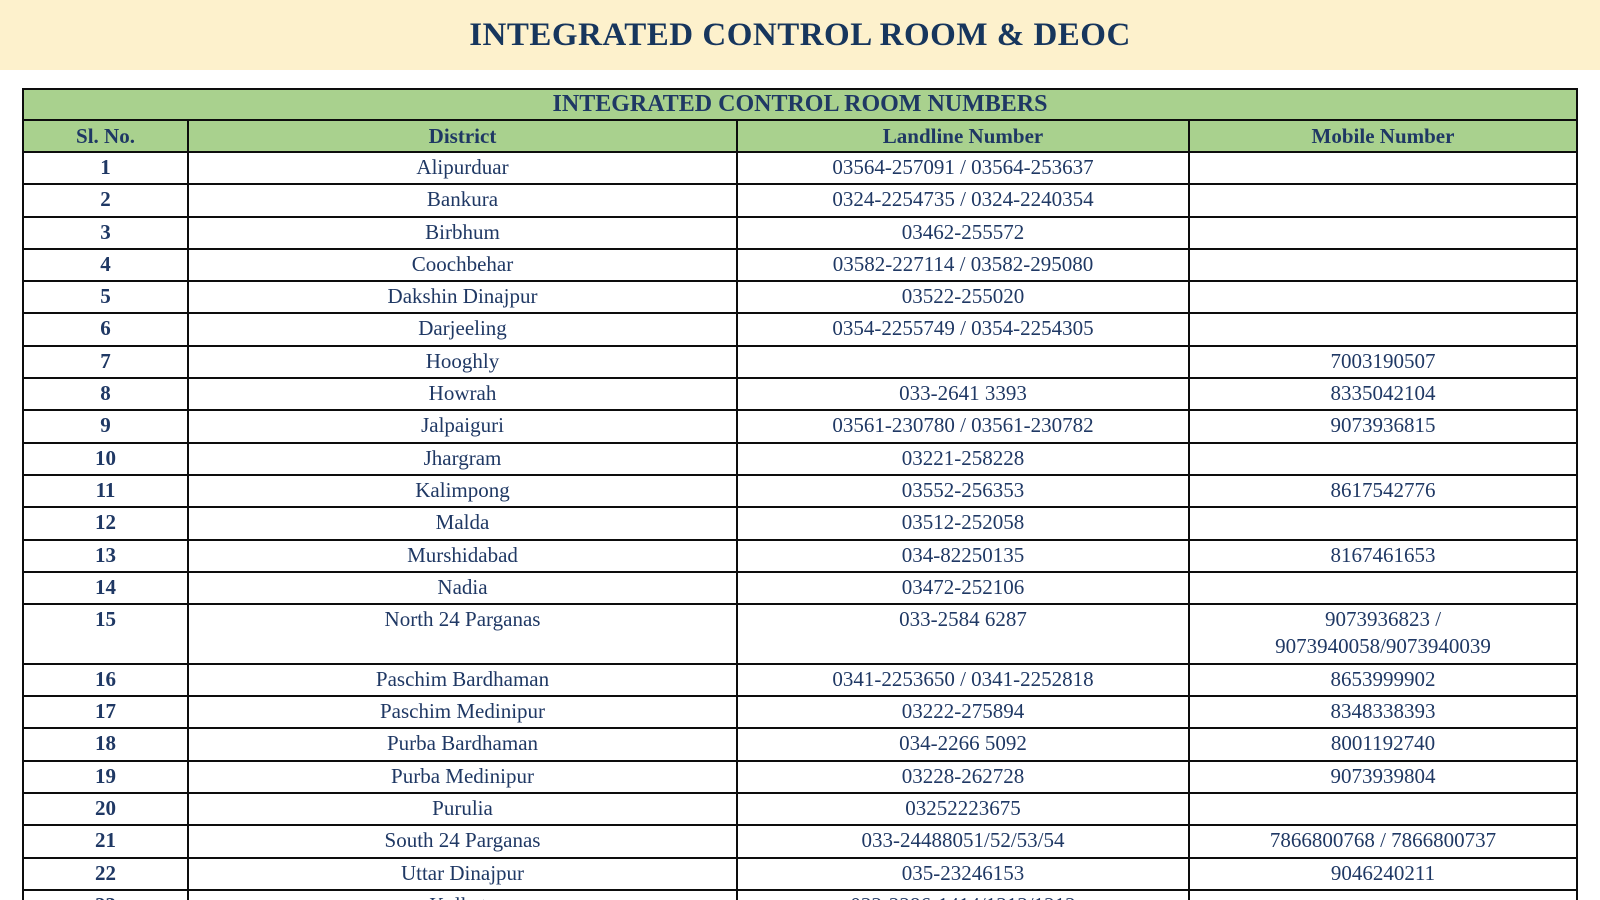 This screenshot has height=900, width=1600. What do you see at coordinates (963, 458) in the screenshot?
I see `cell-landline: 03221-258228` at bounding box center [963, 458].